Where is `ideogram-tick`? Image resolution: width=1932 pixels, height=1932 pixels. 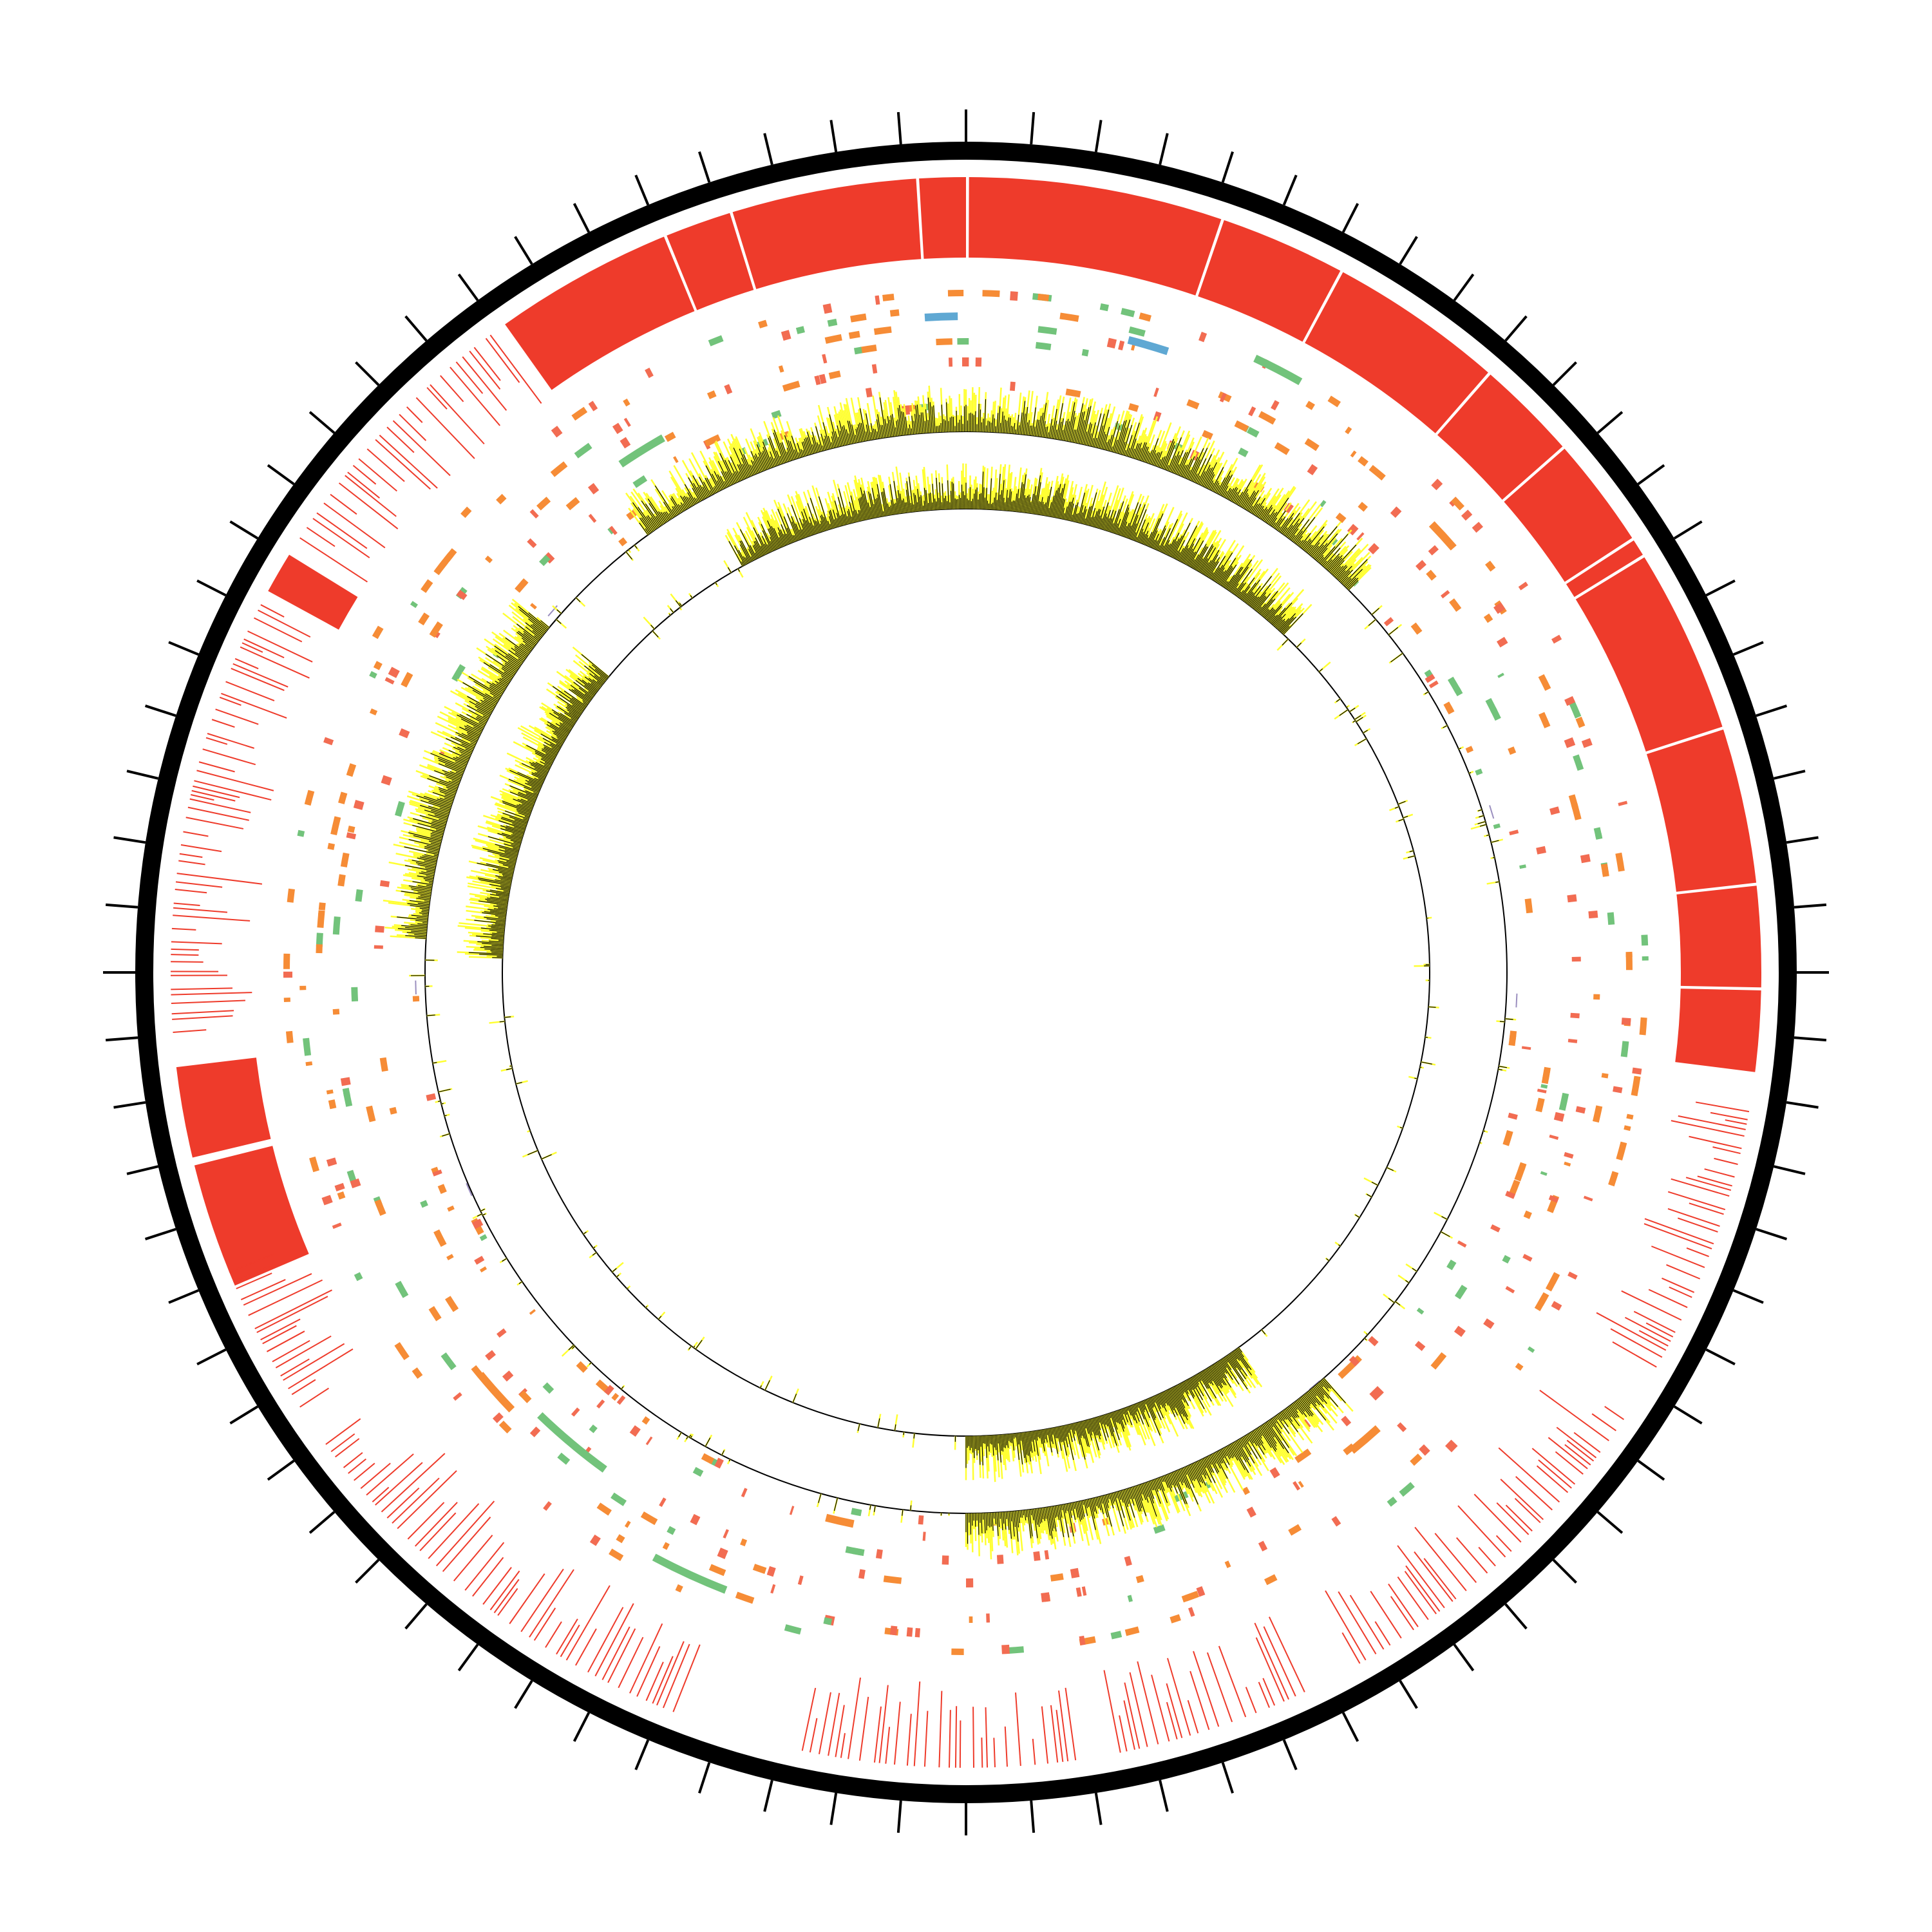
ideogram-tick is located at coordinates (768, 1795).